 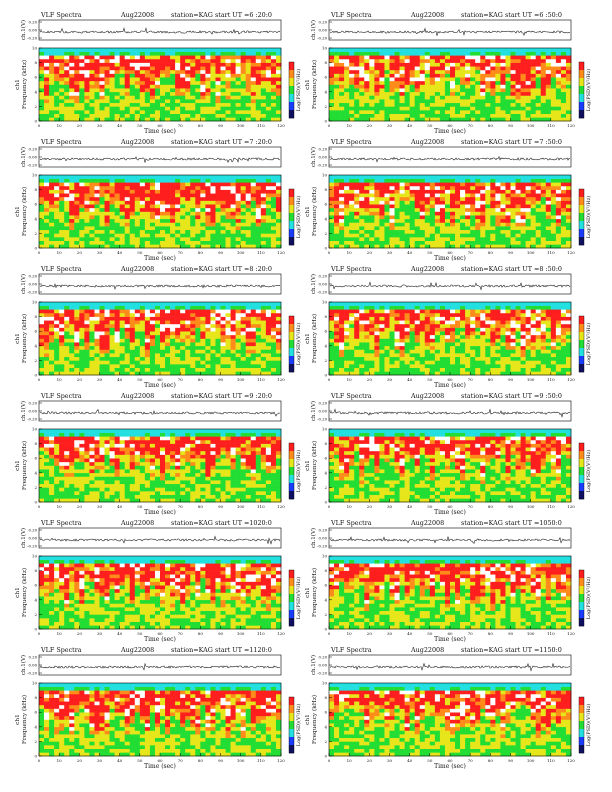 I want to click on y-tick-label: 0, so click(x=35, y=248).